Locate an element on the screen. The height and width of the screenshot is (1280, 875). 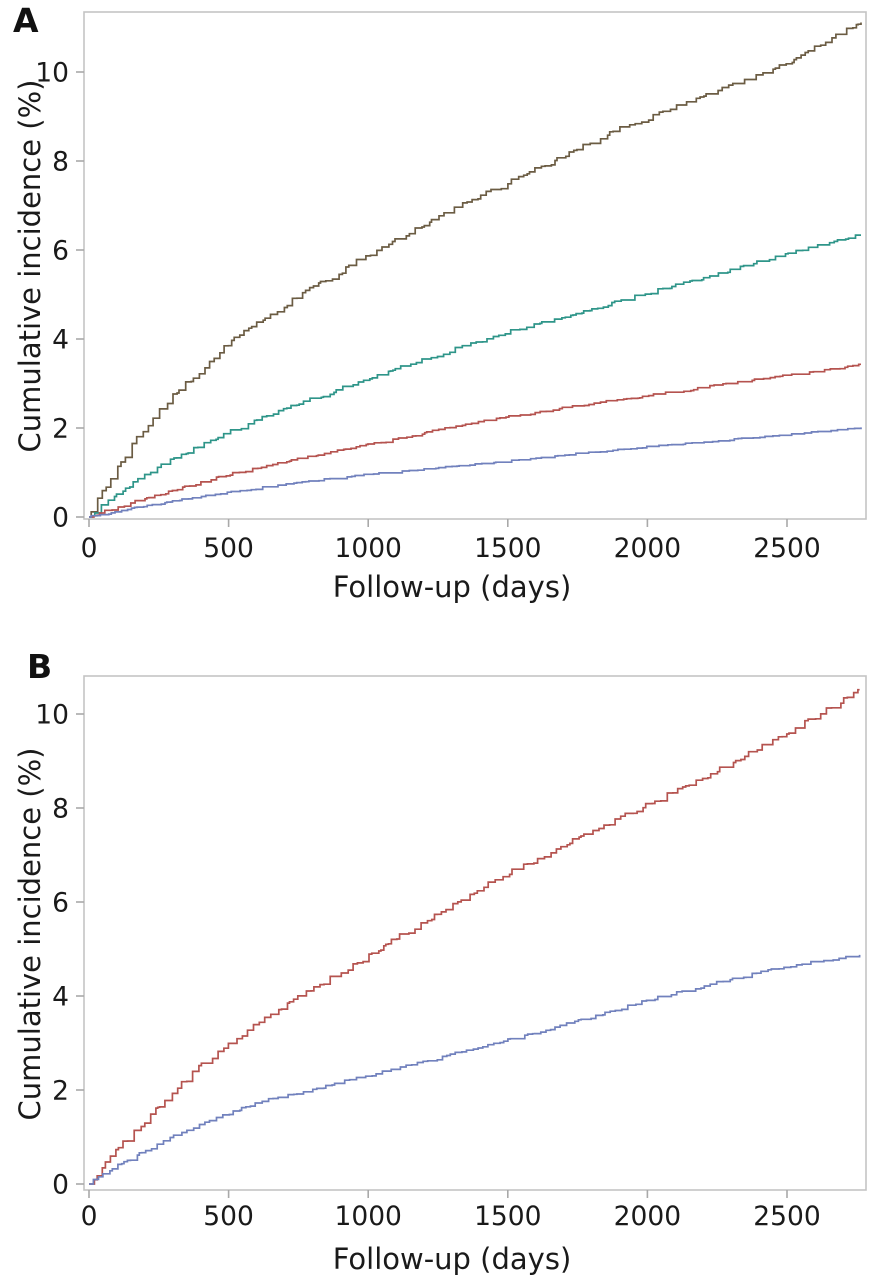
panel-a-x-axis-title: Follow-up (days) is located at coordinates (452, 587).